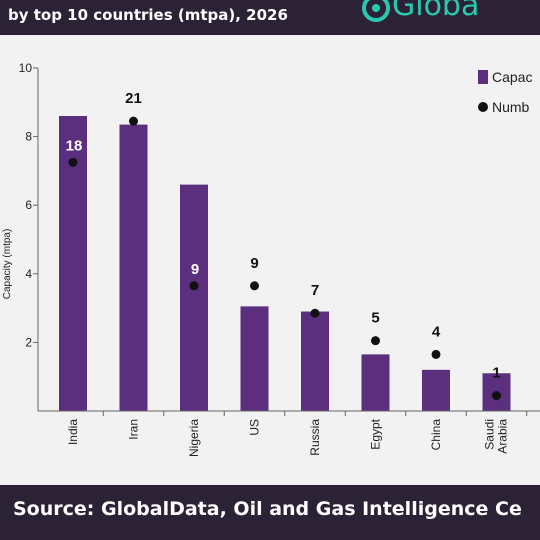 The image size is (540, 540). I want to click on x-tick-label-group-1: Iran, so click(134, 429).